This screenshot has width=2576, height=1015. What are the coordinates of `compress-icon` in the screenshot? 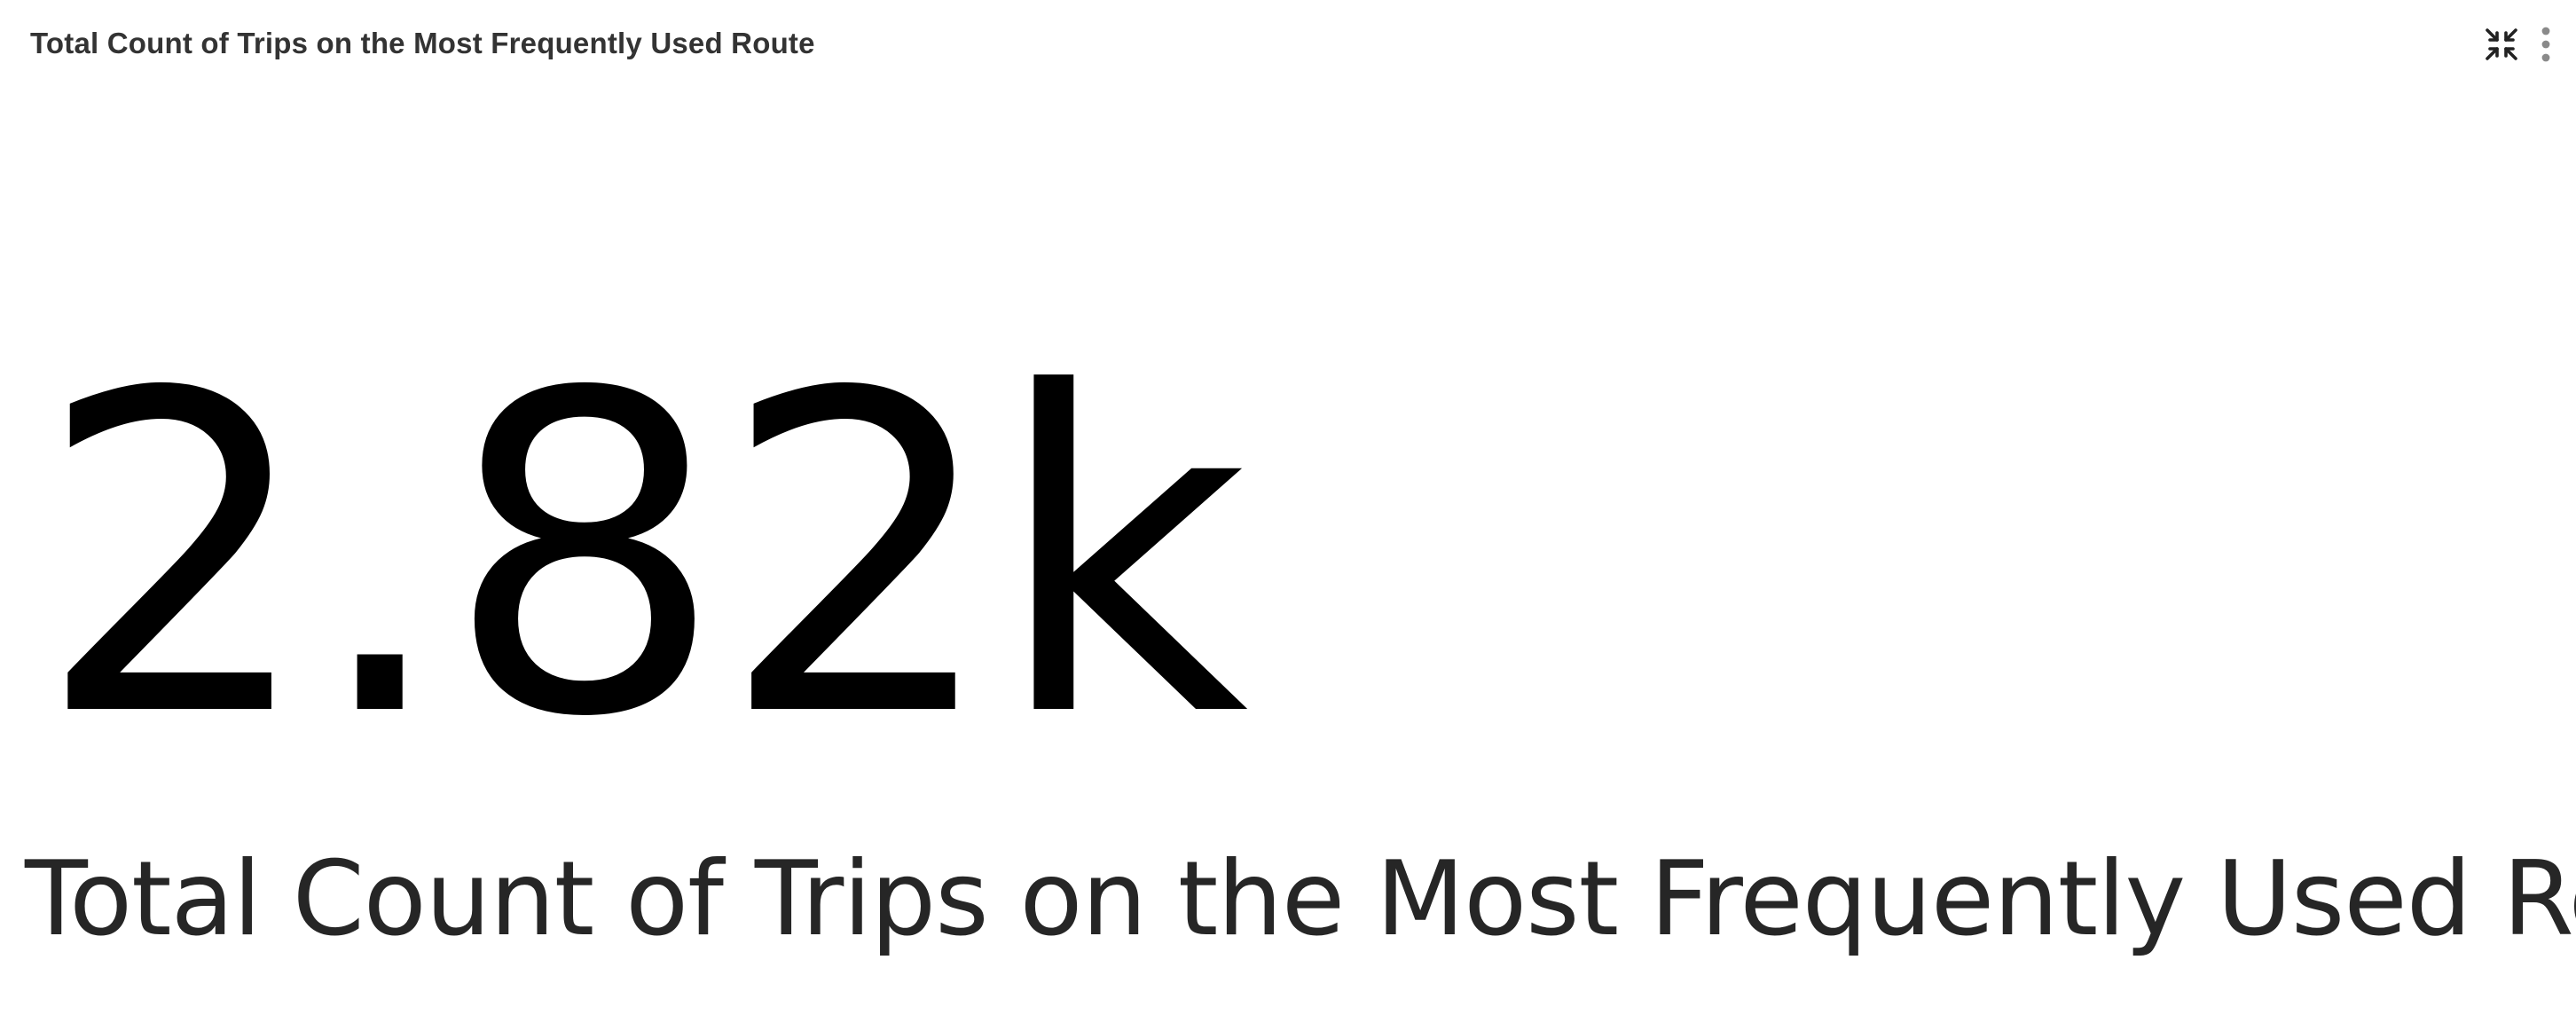 It's located at (2501, 44).